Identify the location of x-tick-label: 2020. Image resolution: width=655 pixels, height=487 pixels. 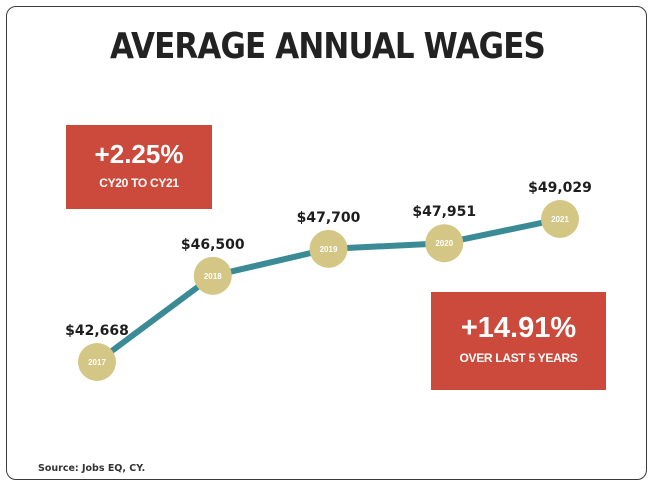
(444, 243).